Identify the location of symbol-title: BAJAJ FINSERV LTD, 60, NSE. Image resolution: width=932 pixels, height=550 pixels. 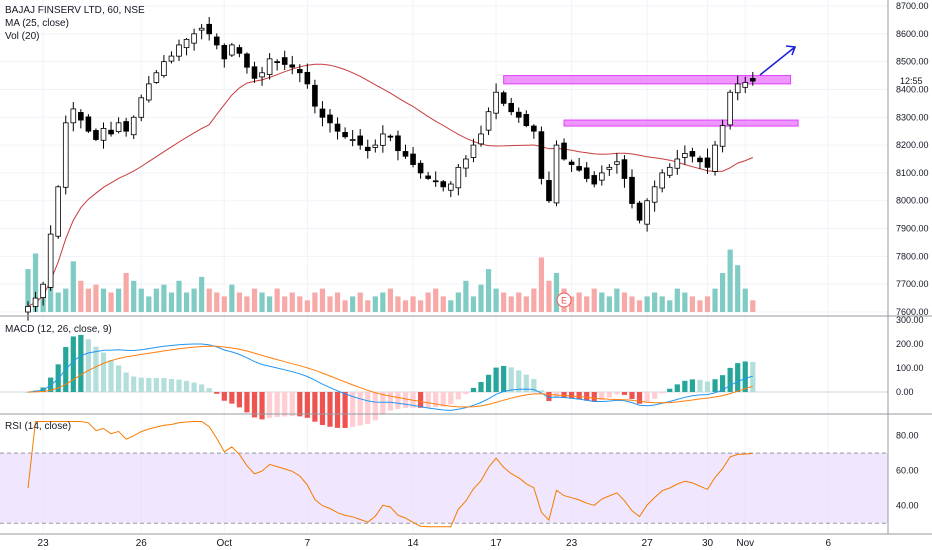
(75, 10).